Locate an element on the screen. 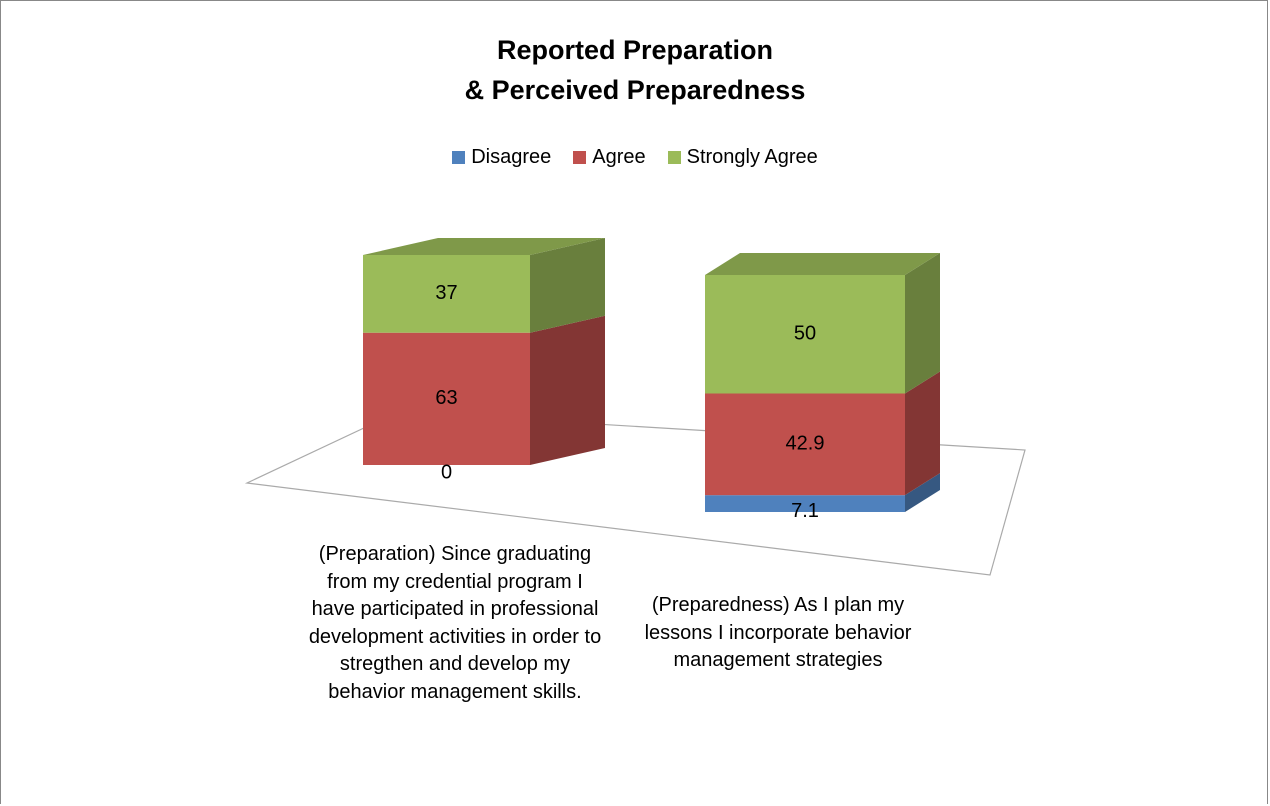  legend-item: Disagree is located at coordinates (501, 157).